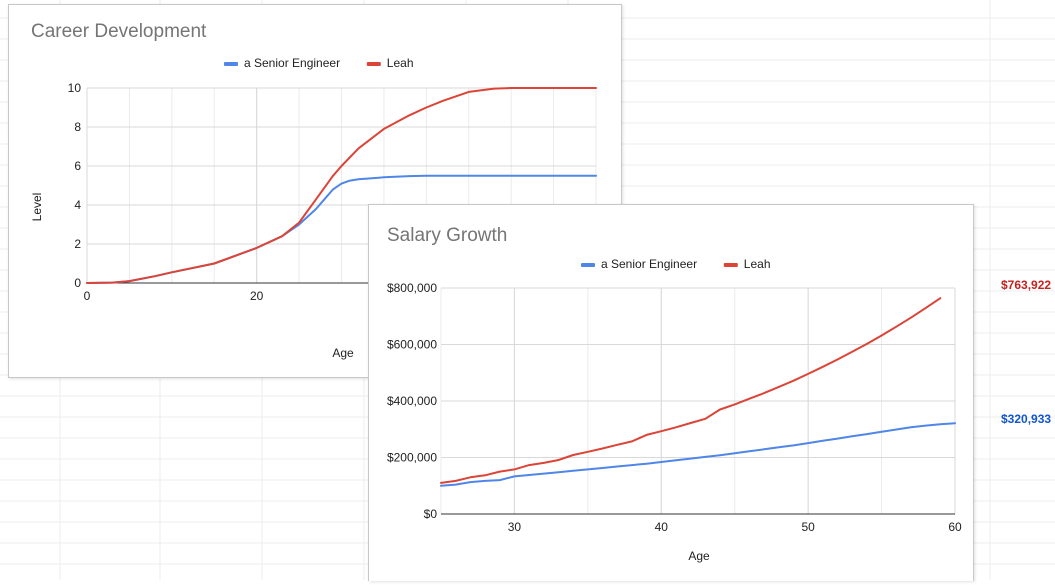 Image resolution: width=1055 pixels, height=585 pixels. Describe the element at coordinates (412, 401) in the screenshot. I see `y-tick-label: $400,000` at that location.